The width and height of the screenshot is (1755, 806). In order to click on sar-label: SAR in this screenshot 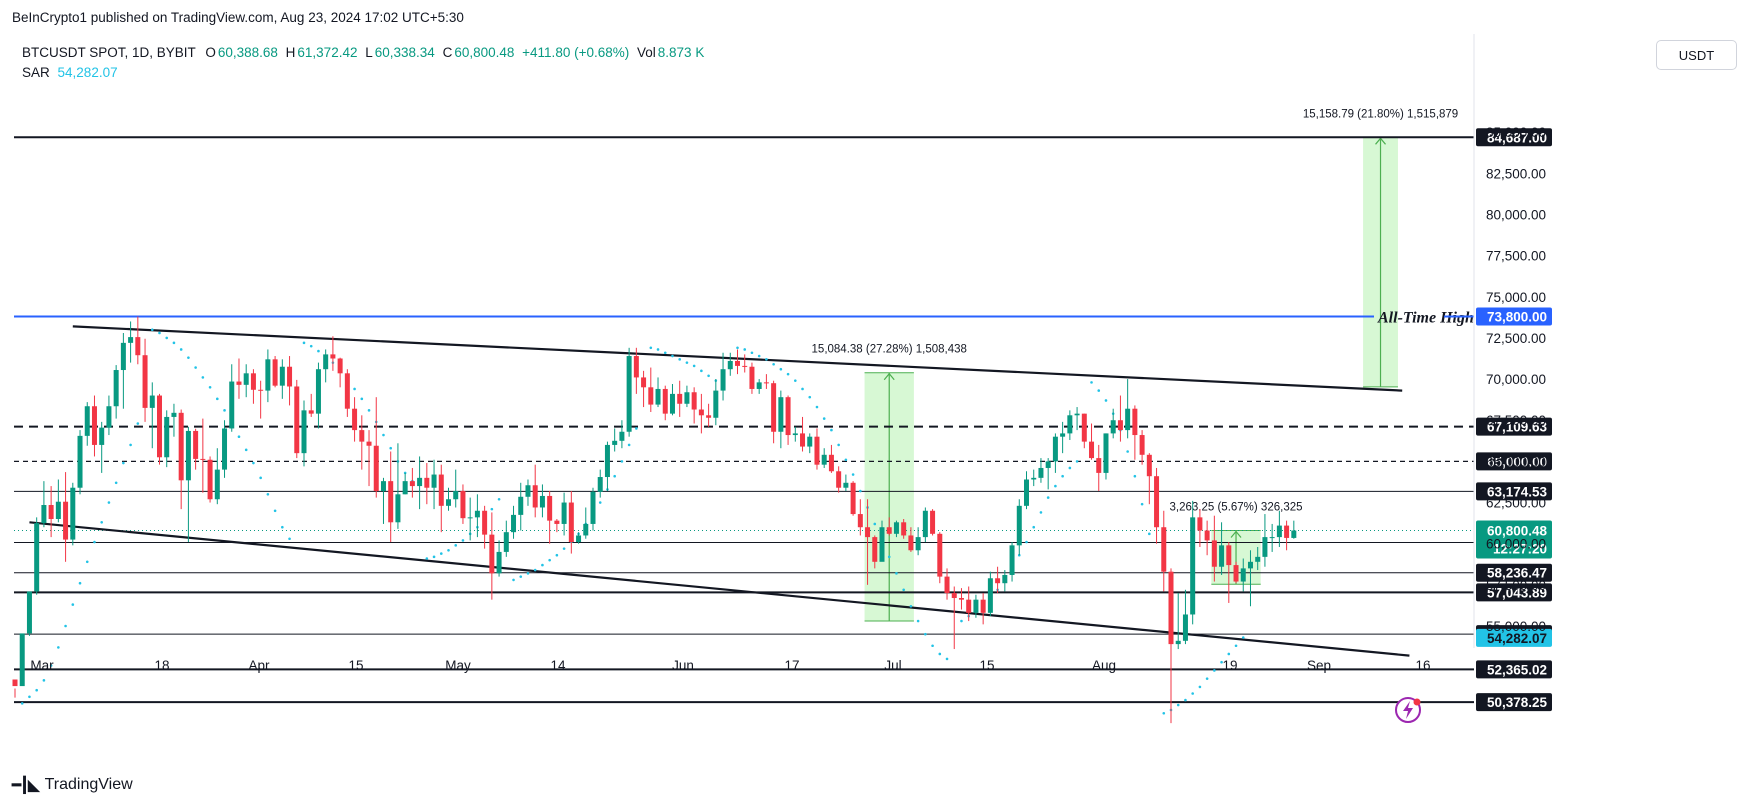, I will do `click(36, 72)`.